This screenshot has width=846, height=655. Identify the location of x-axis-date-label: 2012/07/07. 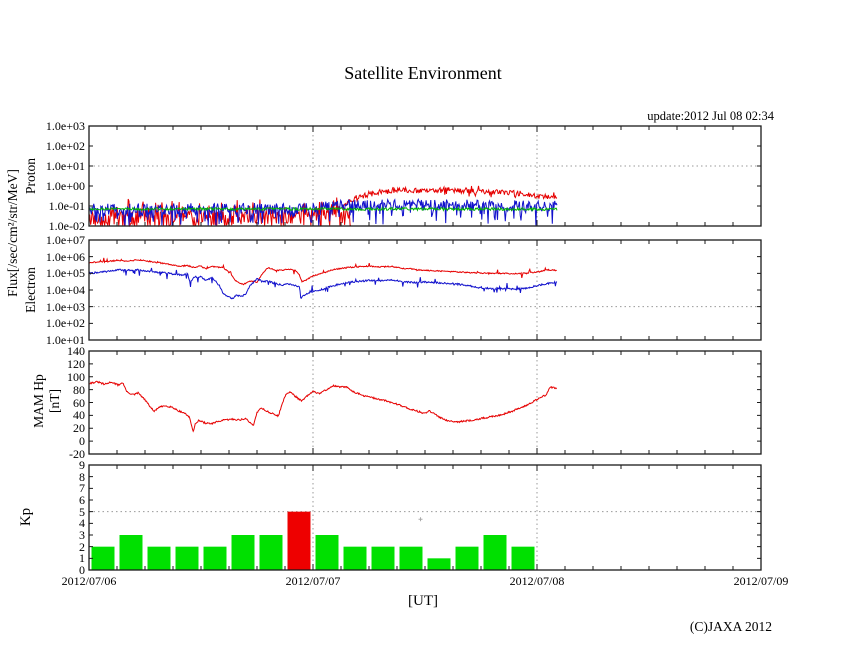
(313, 581).